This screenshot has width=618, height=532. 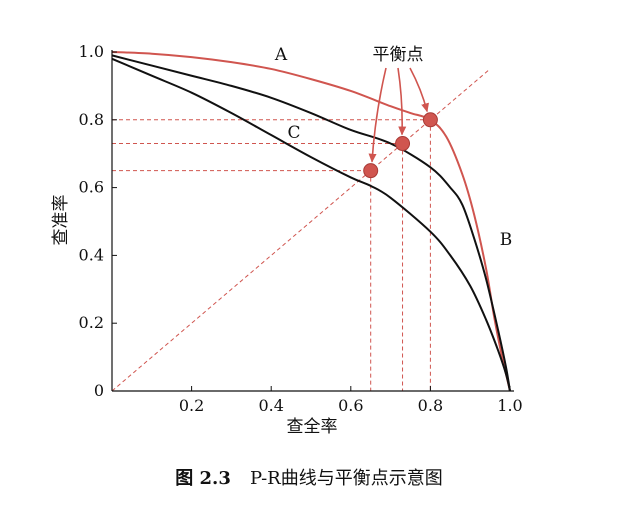 I want to click on figure-caption: 图 2.3 P-R曲线与平衡点示意图, so click(x=308, y=478).